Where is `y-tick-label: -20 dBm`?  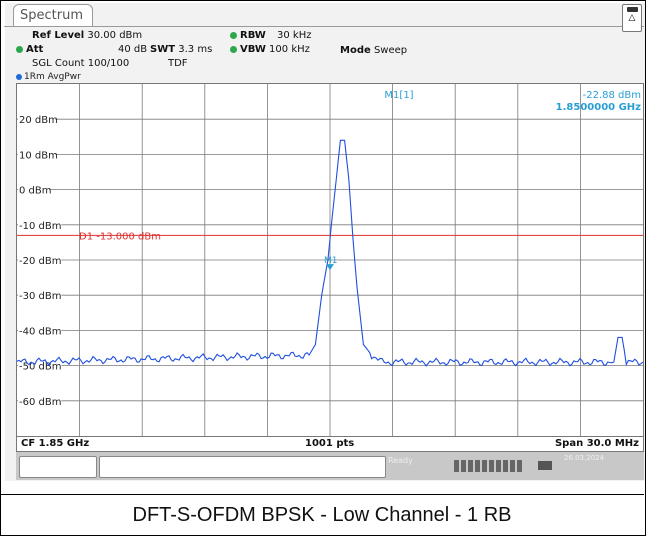 y-tick-label: -20 dBm is located at coordinates (40, 261).